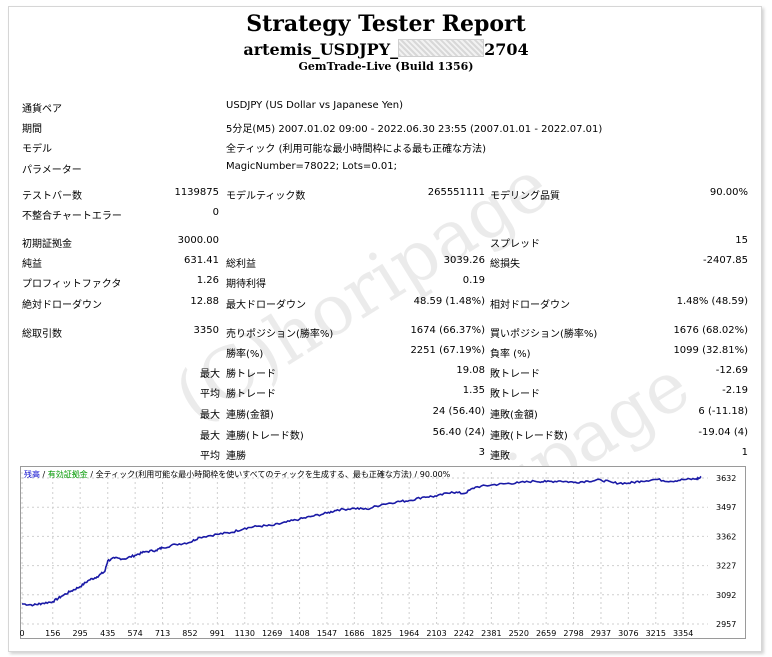 The height and width of the screenshot is (657, 772). Describe the element at coordinates (210, 394) in the screenshot. I see `average-word: 平均` at that location.